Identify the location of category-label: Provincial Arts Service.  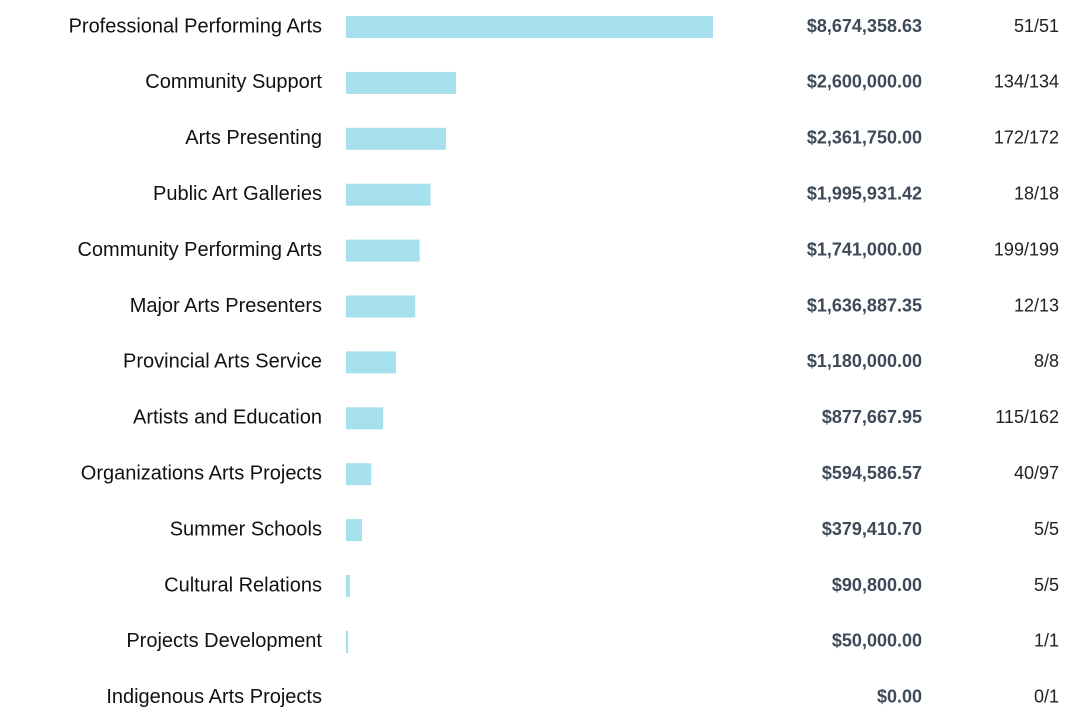
(222, 362).